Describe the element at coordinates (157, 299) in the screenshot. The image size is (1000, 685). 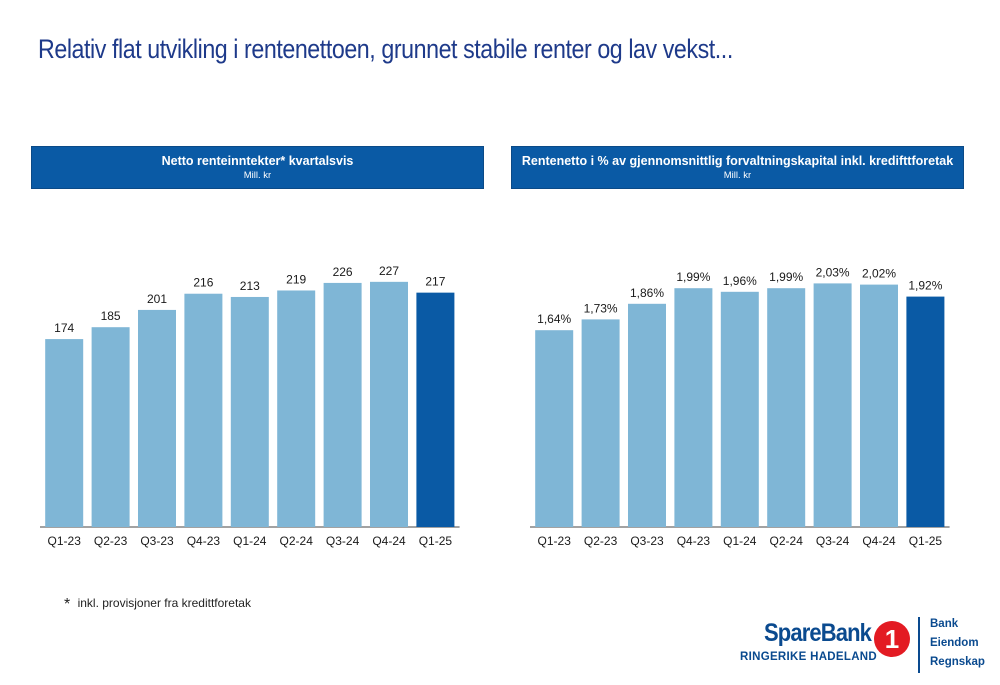
I see `data-label: 201` at that location.